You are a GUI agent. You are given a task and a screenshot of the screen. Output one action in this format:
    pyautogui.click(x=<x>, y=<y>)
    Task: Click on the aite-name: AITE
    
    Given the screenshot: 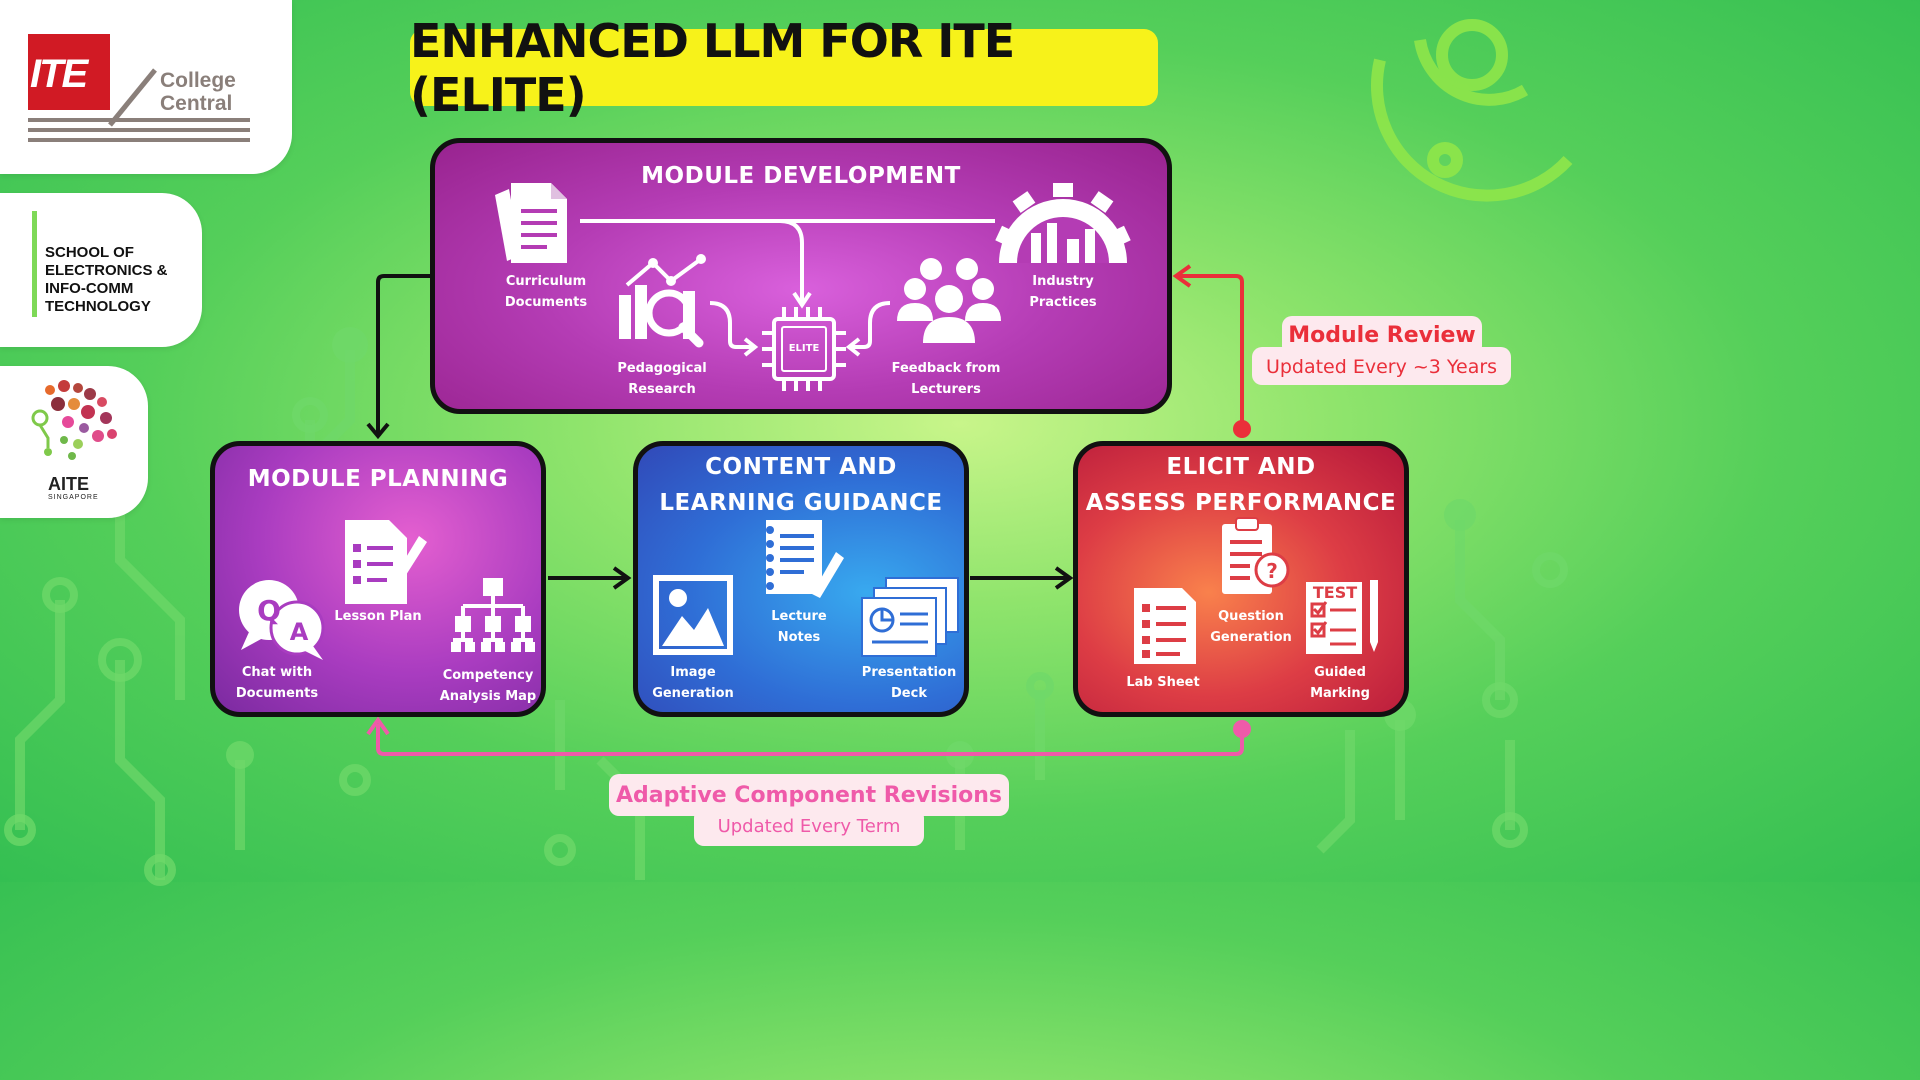 What is the action you would take?
    pyautogui.click(x=69, y=484)
    